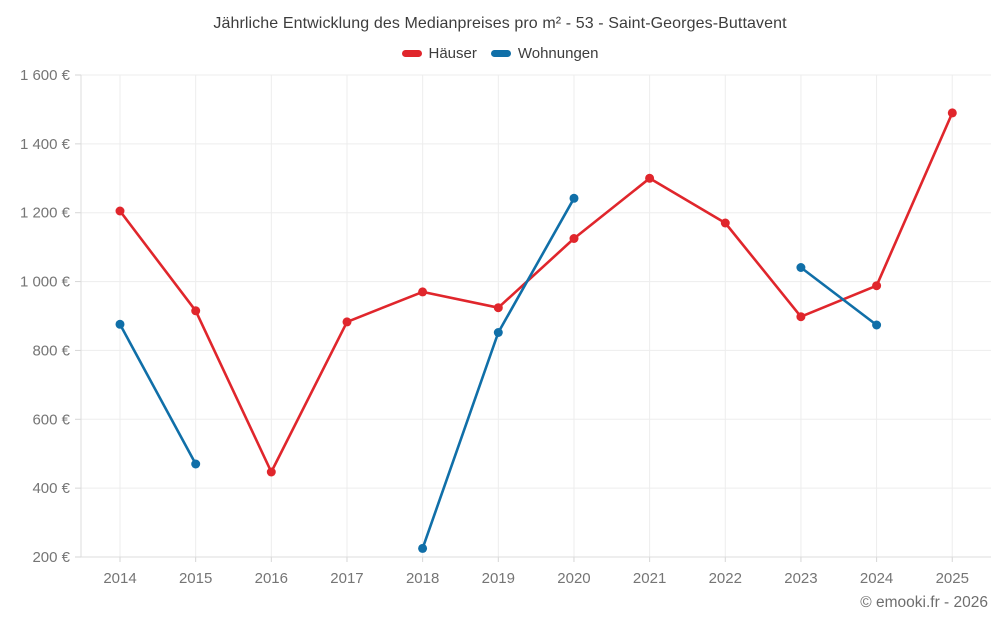 This screenshot has width=1000, height=625. What do you see at coordinates (51, 350) in the screenshot?
I see `y-tick-label: 800 €` at bounding box center [51, 350].